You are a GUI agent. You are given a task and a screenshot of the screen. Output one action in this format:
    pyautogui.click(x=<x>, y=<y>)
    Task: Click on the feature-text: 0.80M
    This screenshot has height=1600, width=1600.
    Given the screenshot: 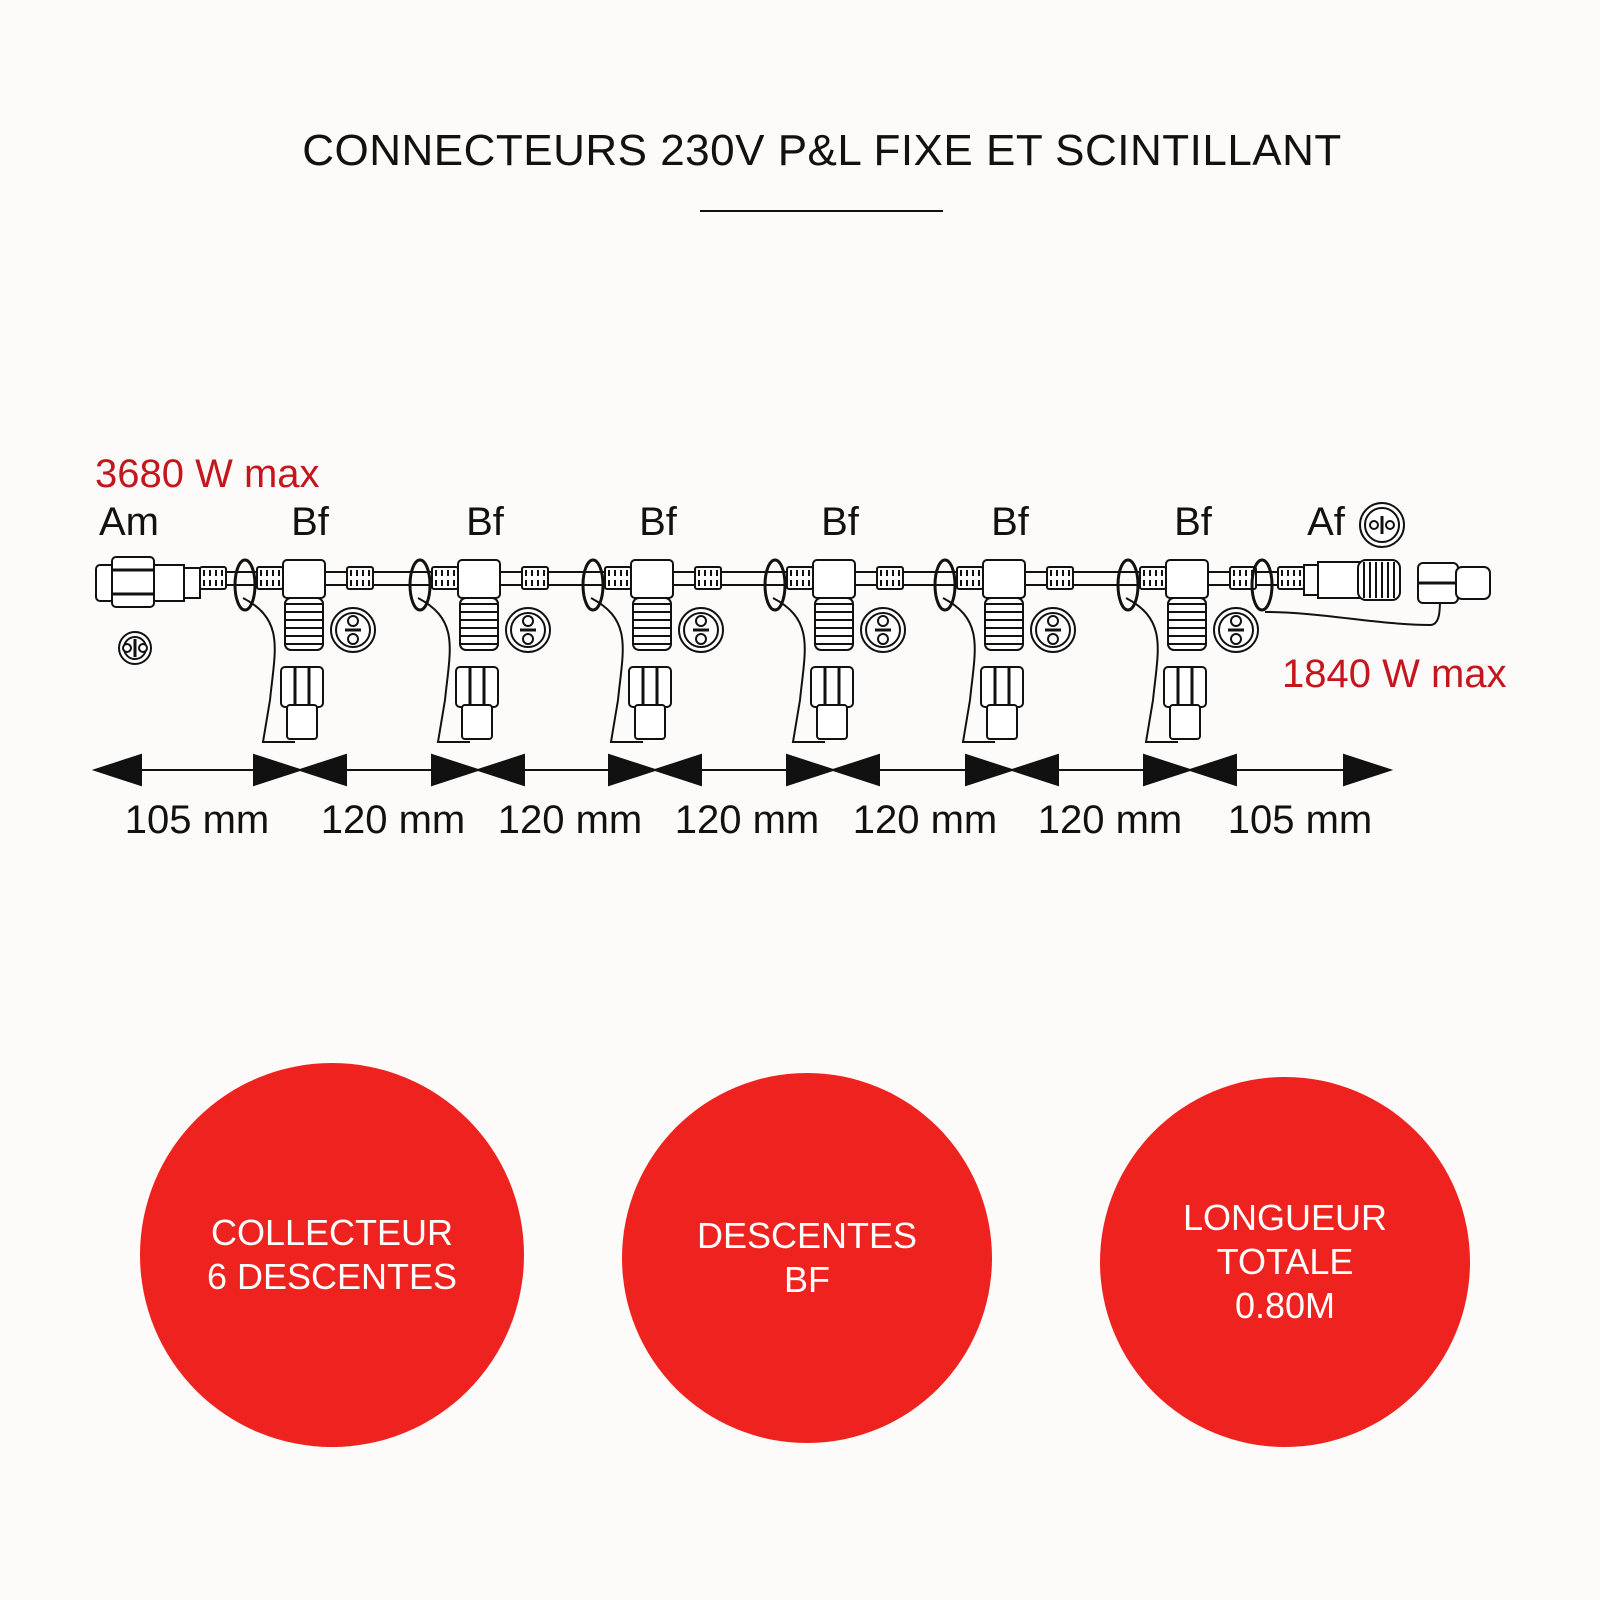 What is the action you would take?
    pyautogui.click(x=1285, y=1305)
    